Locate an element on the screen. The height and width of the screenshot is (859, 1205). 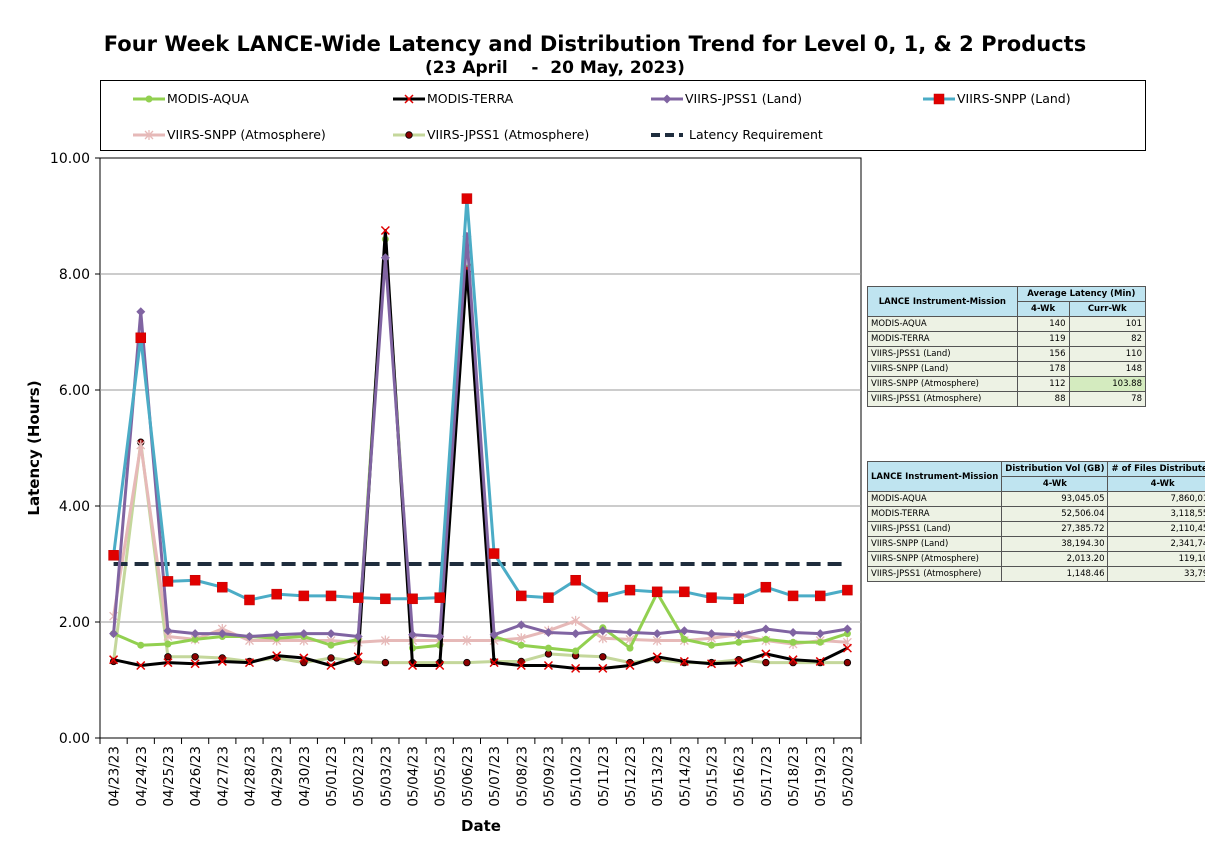
legend-label: MODIS-TERRA is located at coordinates (470, 98).